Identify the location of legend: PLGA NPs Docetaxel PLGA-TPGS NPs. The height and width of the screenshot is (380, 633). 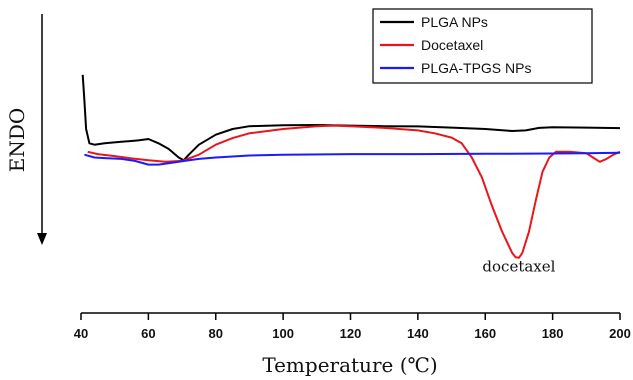
(482, 46).